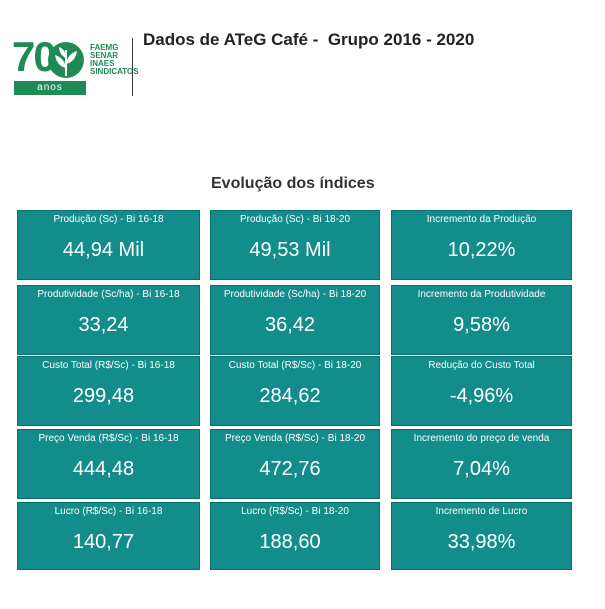 The image size is (605, 609). Describe the element at coordinates (104, 47) in the screenshot. I see `logo-org-line: FAEMG` at that location.